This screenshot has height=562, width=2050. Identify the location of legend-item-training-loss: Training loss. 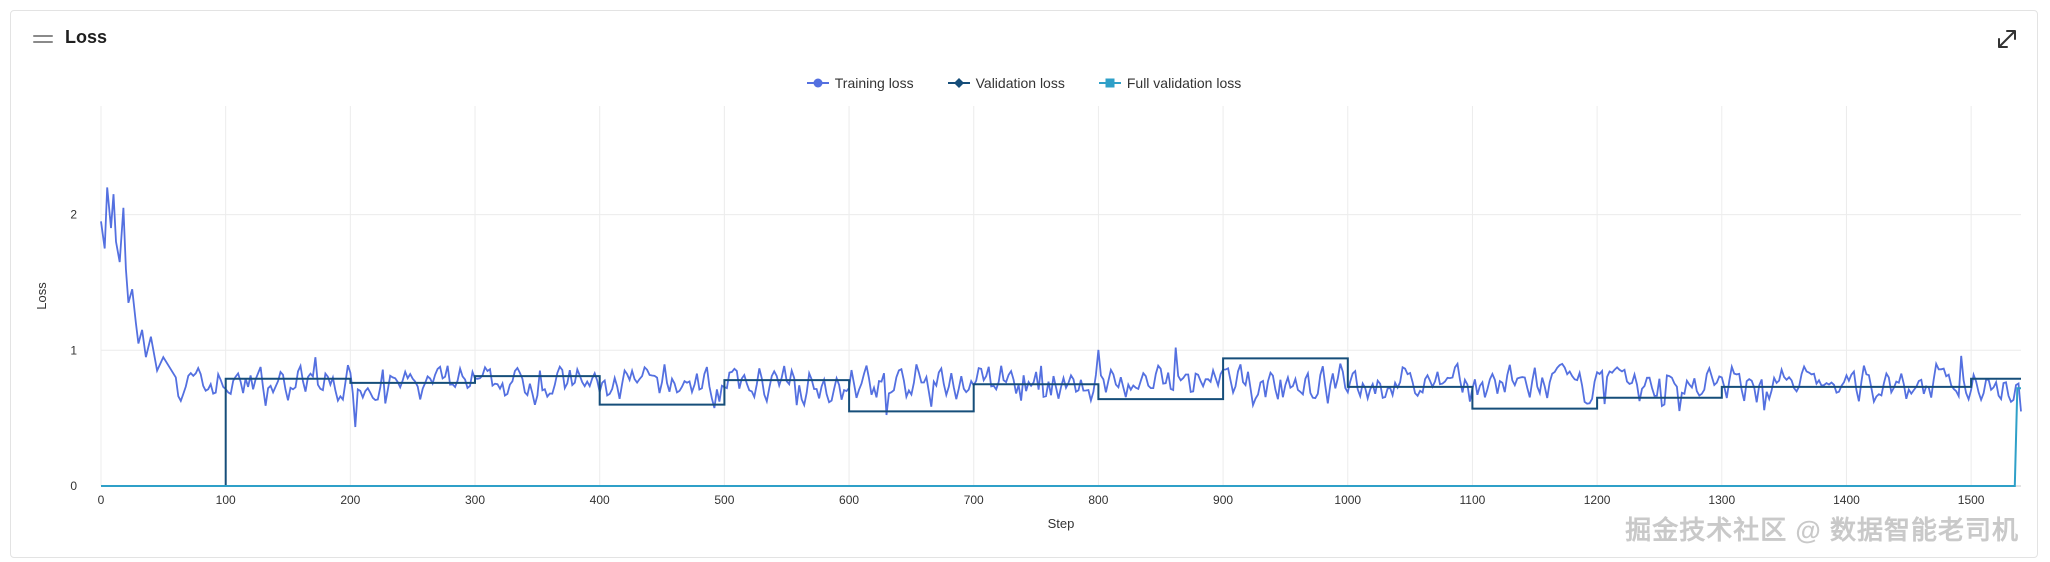
(860, 83).